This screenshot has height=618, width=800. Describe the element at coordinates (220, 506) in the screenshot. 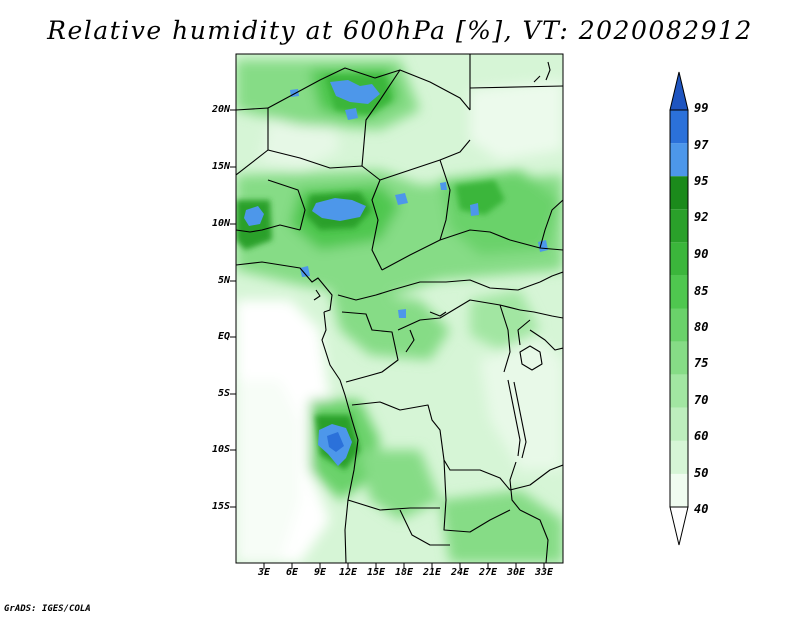

I see `lat-label-15s: 15S` at that location.